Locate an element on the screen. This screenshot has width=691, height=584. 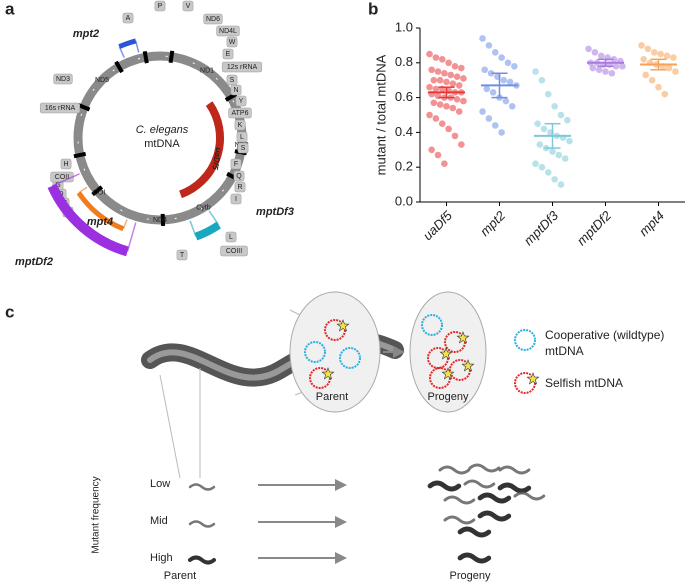
frequency-axis: Mutant frequency is located at coordinates (96, 514).